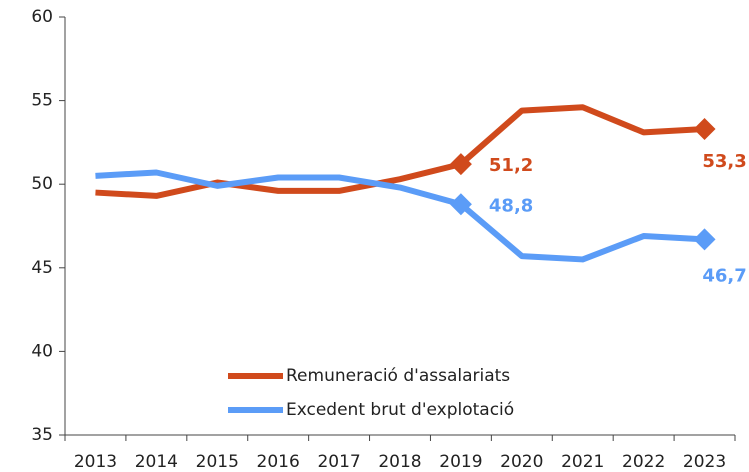 The image size is (749, 472). Describe the element at coordinates (95, 462) in the screenshot. I see `x-tick-label: 2013` at that location.